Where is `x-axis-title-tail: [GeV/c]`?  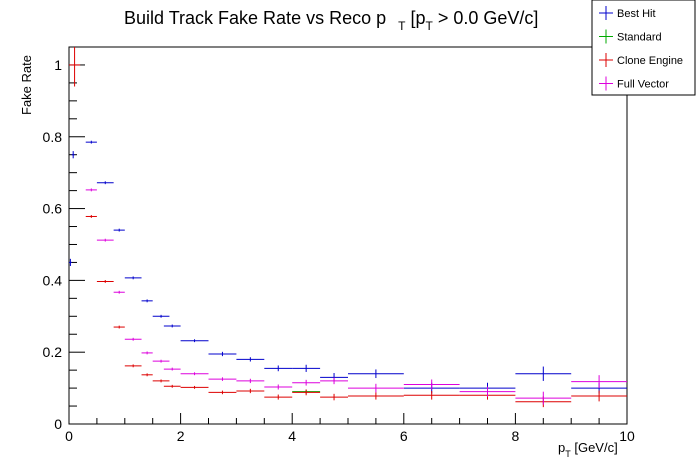
x-axis-title-tail: [GeV/c] is located at coordinates (594, 447).